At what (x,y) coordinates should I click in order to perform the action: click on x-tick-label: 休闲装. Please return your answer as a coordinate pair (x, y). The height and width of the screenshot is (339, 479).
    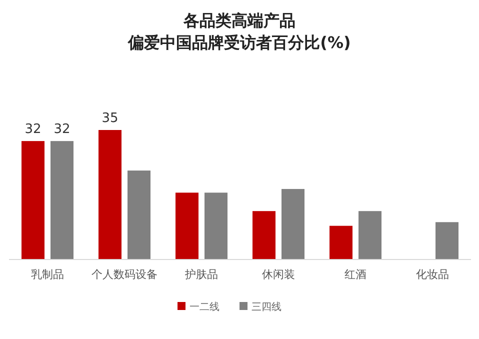
    Looking at the image, I should click on (278, 274).